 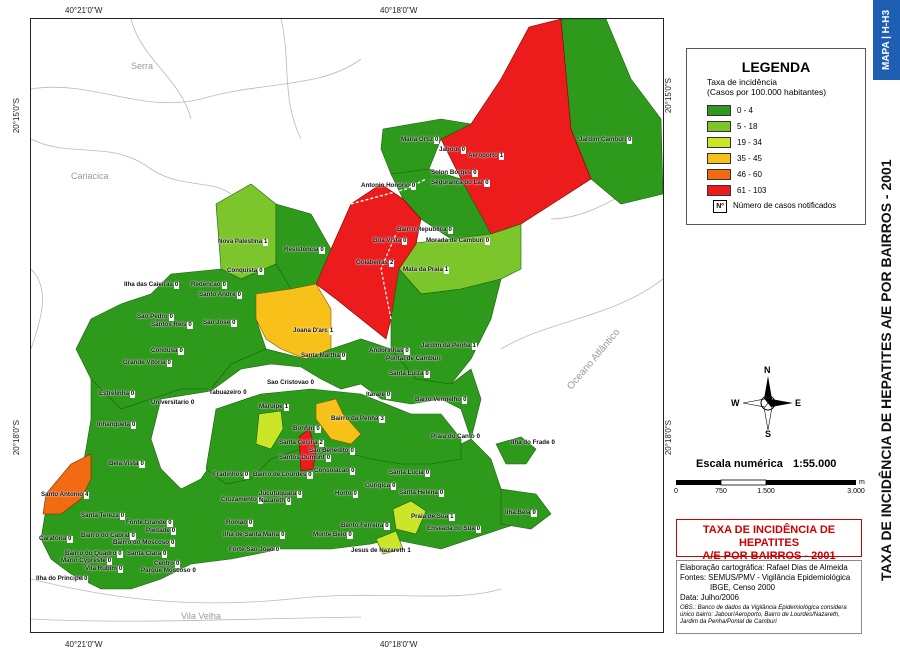 What do you see at coordinates (534, 443) in the screenshot?
I see `neighborhood-label: Ilha do Frade 0` at bounding box center [534, 443].